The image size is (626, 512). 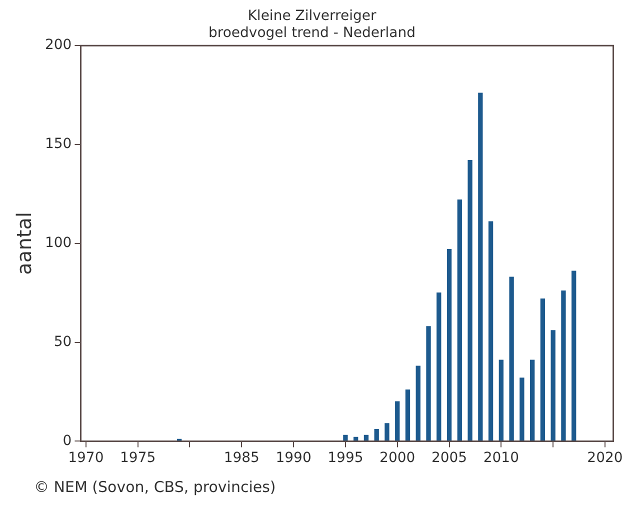 What do you see at coordinates (312, 16) in the screenshot?
I see `chart-title: Kleine Zilverreiger` at bounding box center [312, 16].